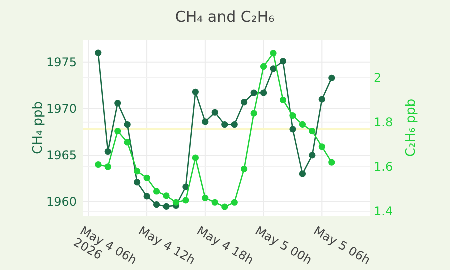  I want to click on chart-title: CH₄ and C₂H₆, so click(225, 17).